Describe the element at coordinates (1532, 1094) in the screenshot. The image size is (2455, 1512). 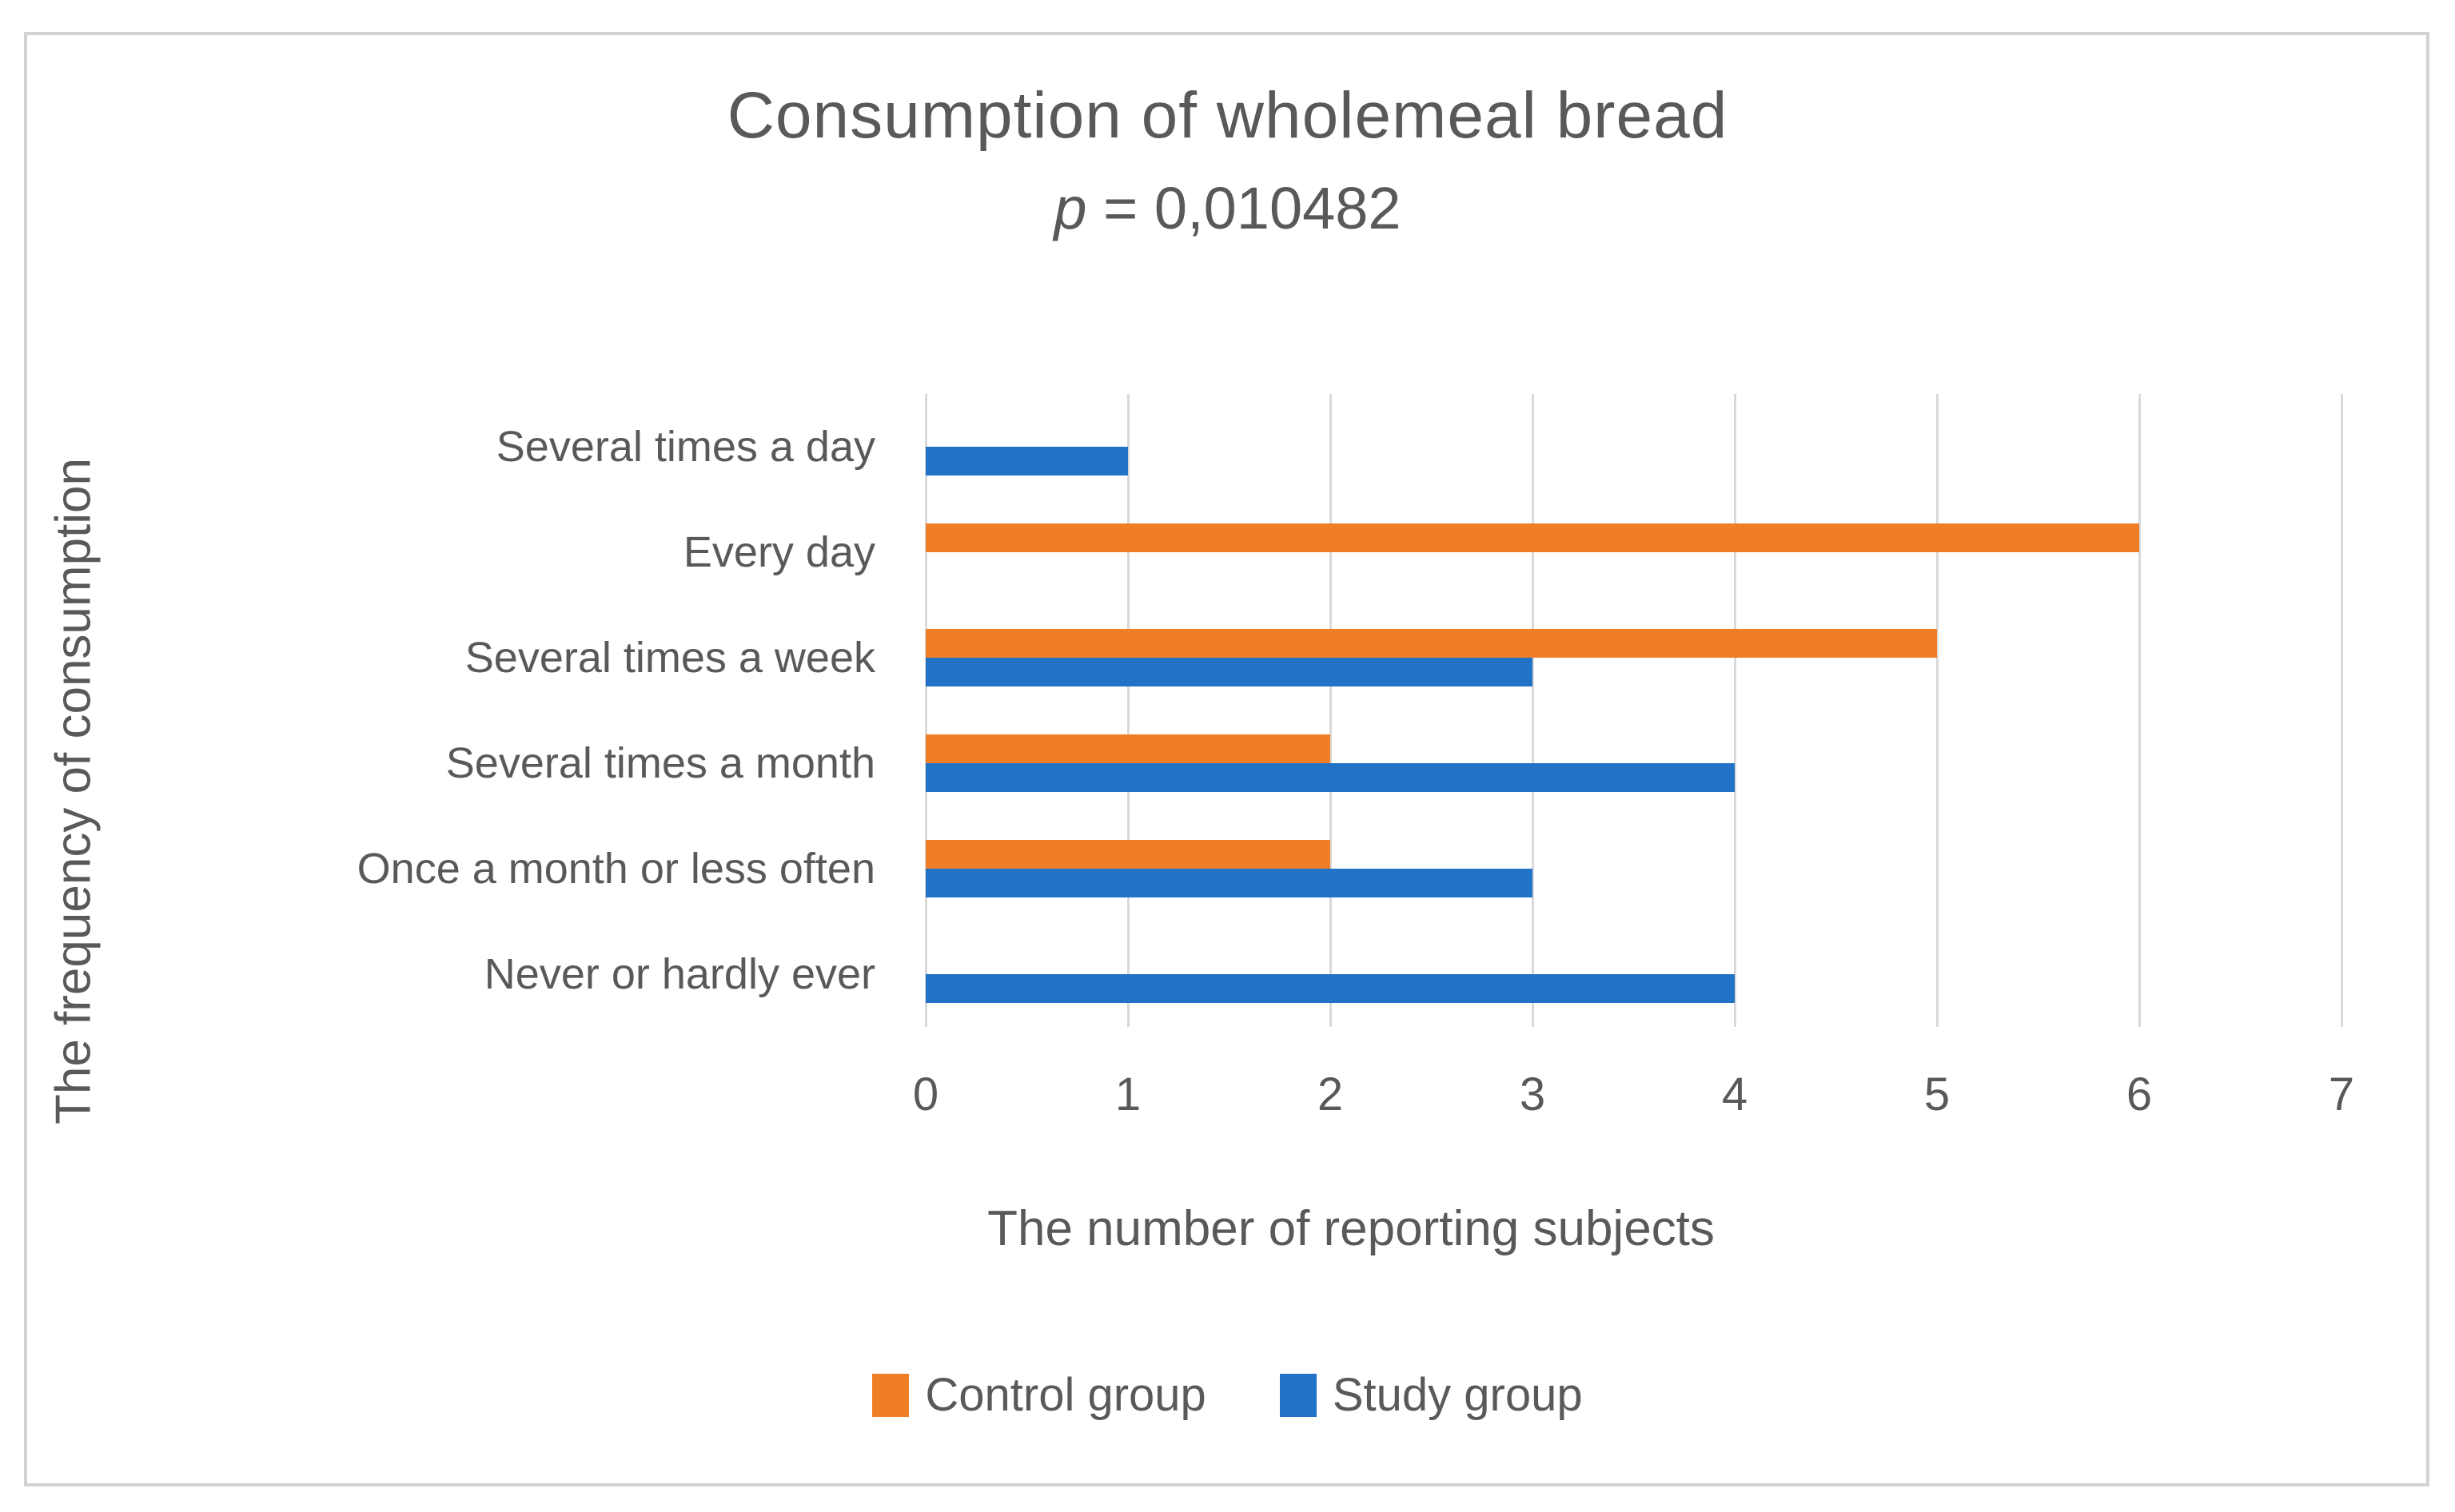
I see `x-tick-label-3: 3` at that location.